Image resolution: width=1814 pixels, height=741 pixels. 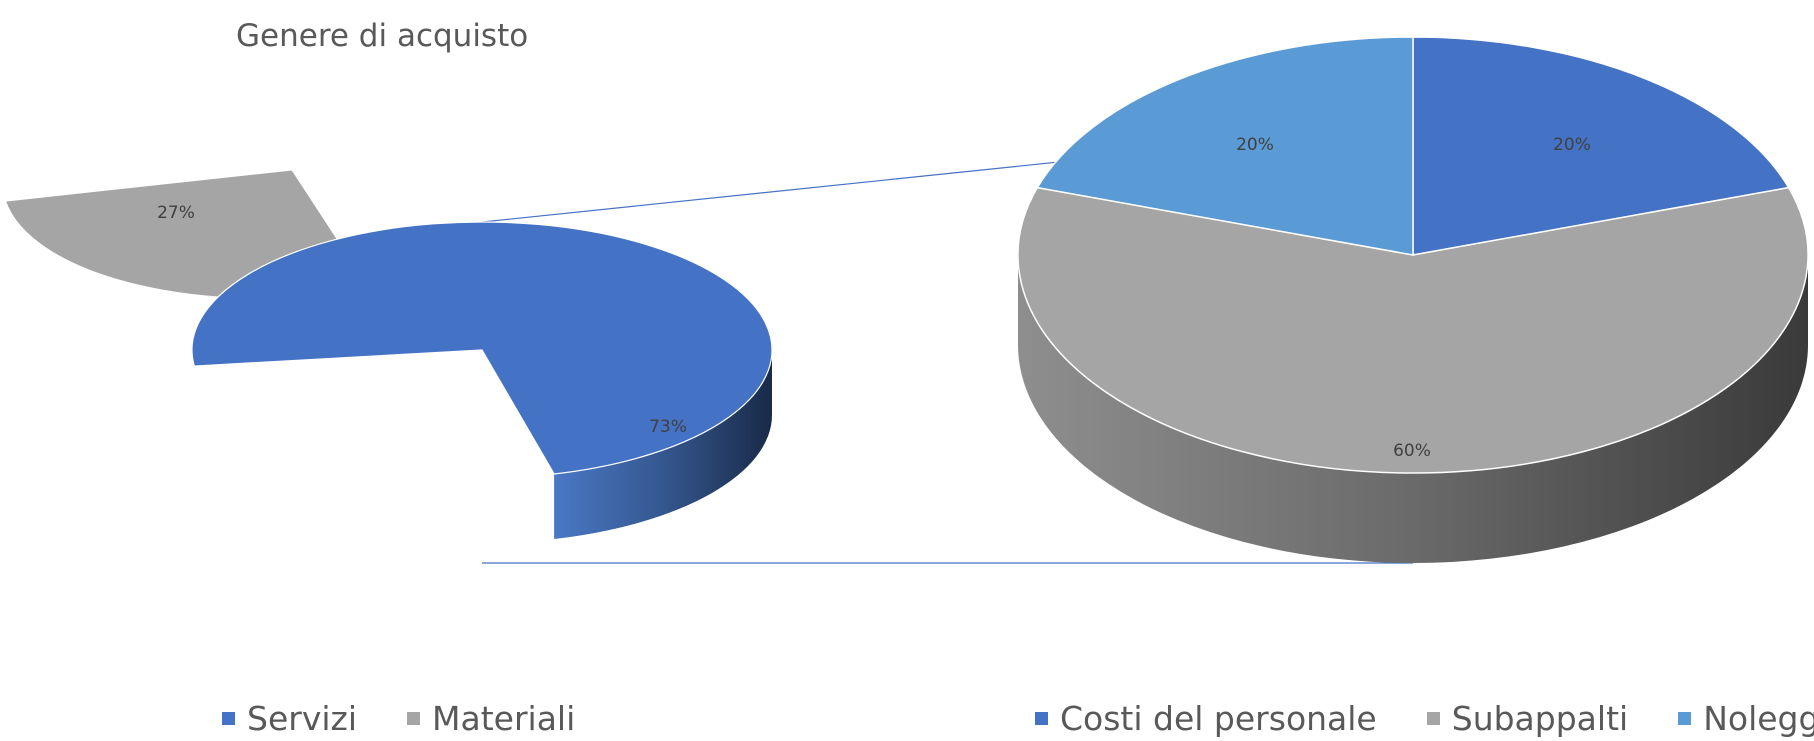 I want to click on legend-label: Noleggi, so click(x=1758, y=718).